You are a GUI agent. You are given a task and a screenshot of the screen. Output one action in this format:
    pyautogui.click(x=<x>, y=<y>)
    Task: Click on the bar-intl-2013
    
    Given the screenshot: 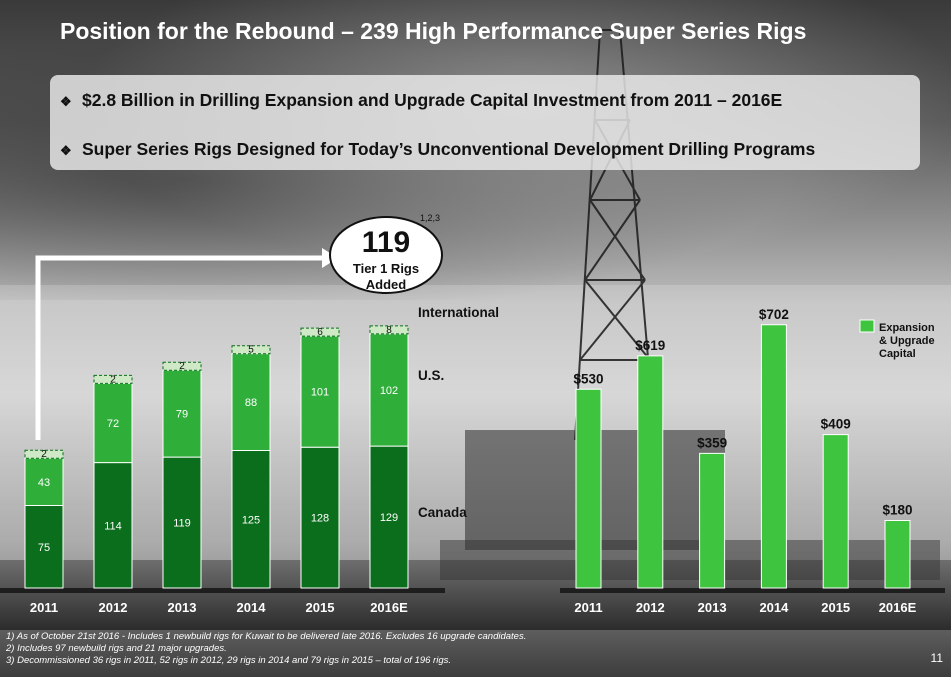 What is the action you would take?
    pyautogui.click(x=182, y=366)
    